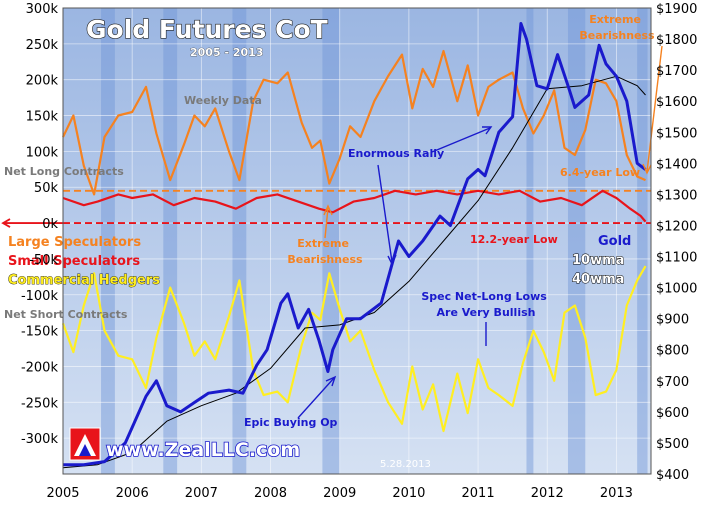  Describe the element at coordinates (291, 422) in the screenshot. I see `epic-buying-op-label: Epic Buying Op` at that location.